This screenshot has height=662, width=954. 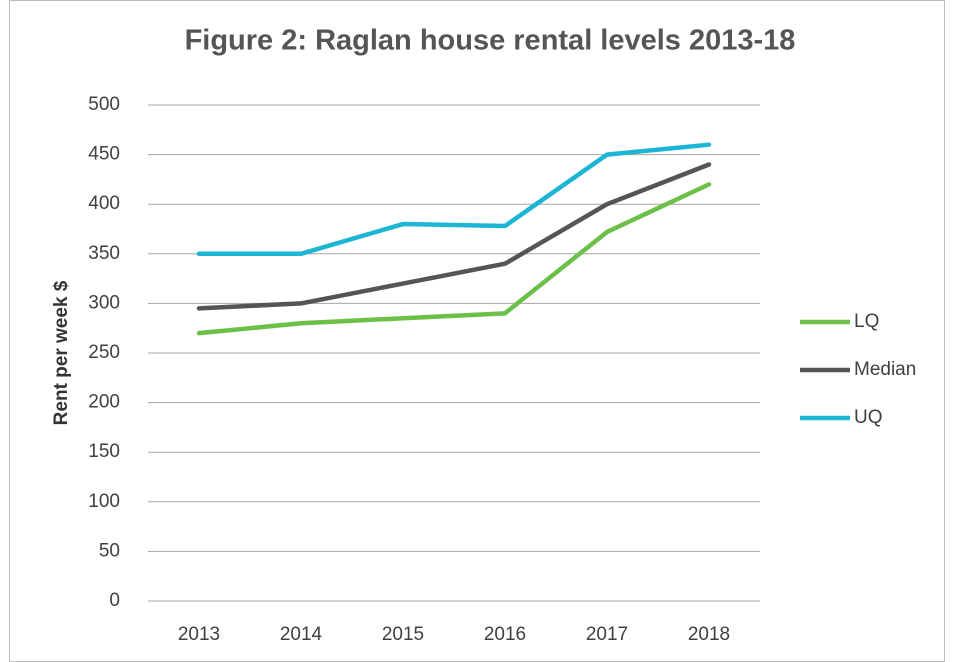 I want to click on y-tick-label: 300, so click(x=104, y=302).